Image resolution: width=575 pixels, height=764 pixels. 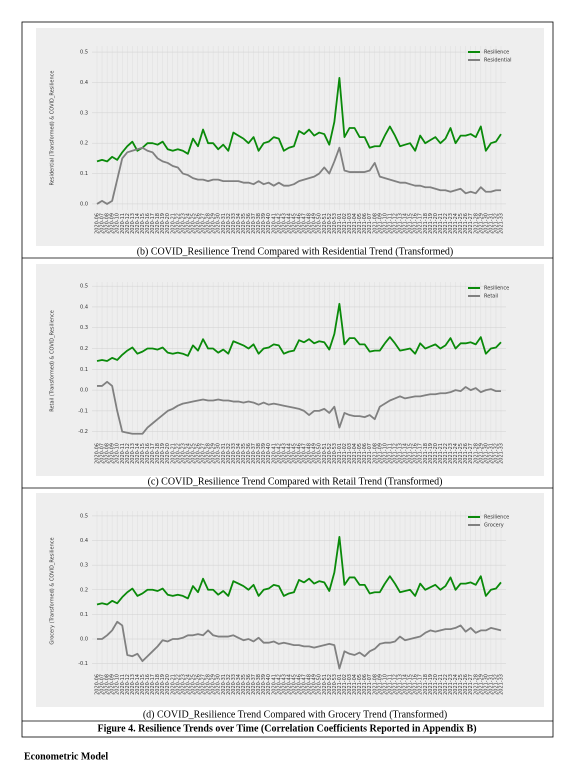 I want to click on x-tick-label: 2020-12, so click(x=128, y=223).